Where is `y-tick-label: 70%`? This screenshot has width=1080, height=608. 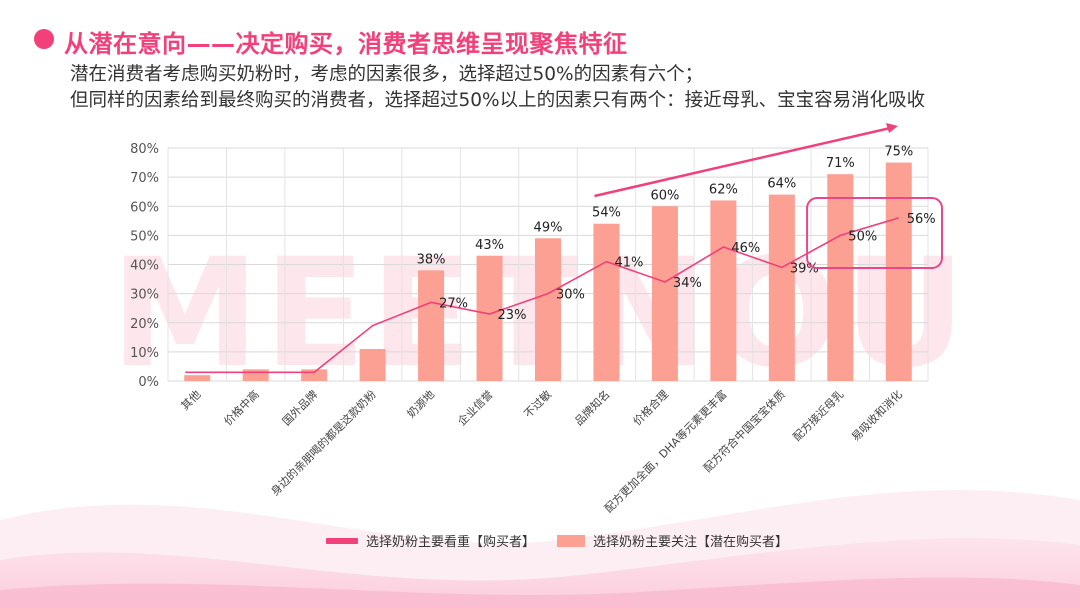 y-tick-label: 70% is located at coordinates (144, 178).